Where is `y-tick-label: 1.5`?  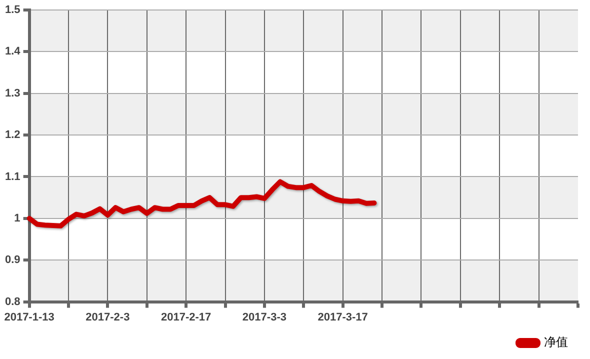
y-tick-label: 1.5 is located at coordinates (12, 10).